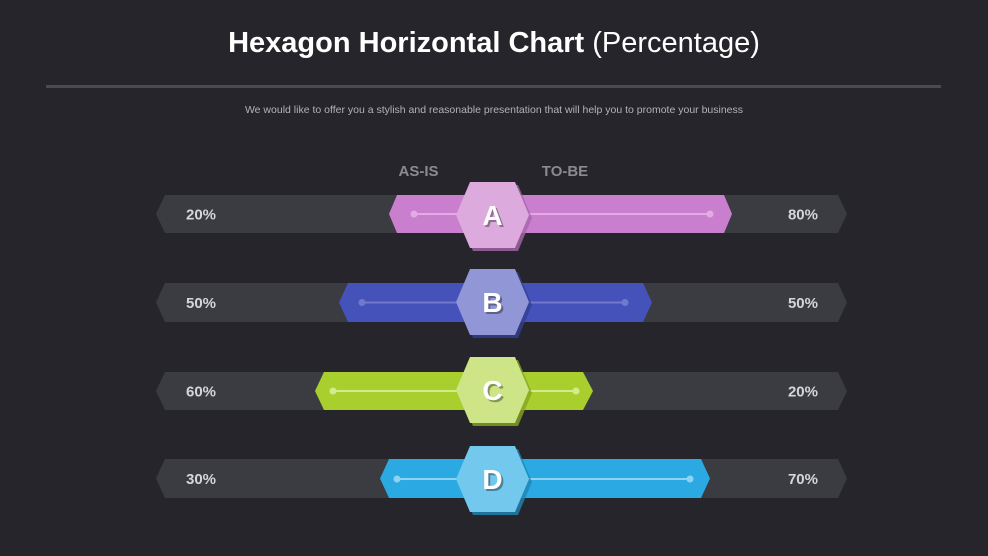  I want to click on hexagon-letter-shadow: C, so click(494, 392).